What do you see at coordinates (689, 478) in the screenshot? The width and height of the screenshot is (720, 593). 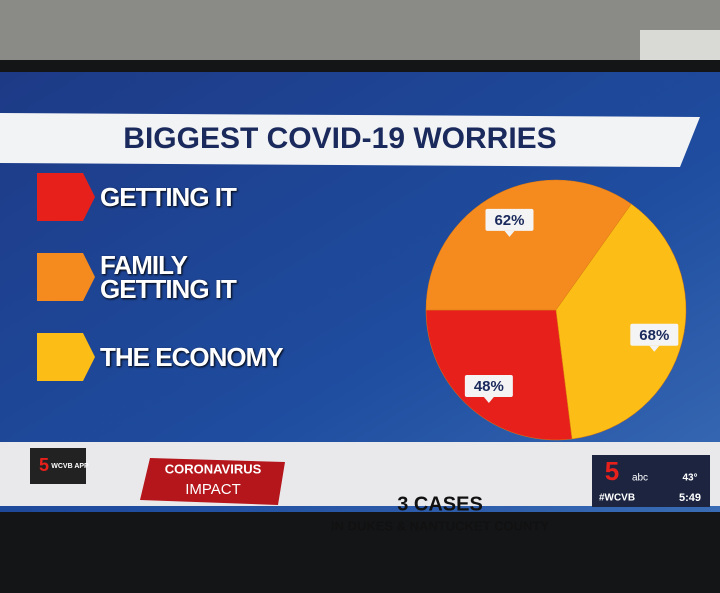 I see `temperature: 43°` at bounding box center [689, 478].